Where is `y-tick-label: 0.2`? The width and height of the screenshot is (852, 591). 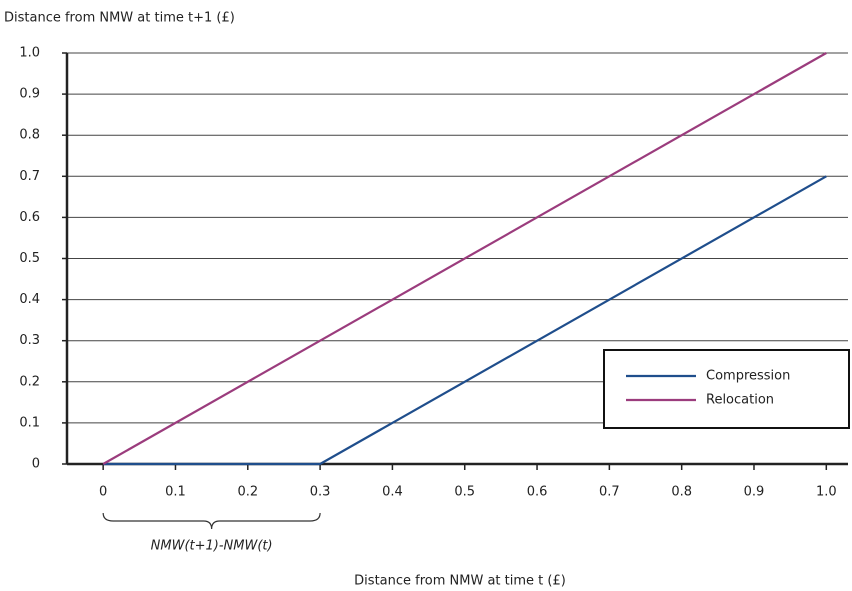
y-tick-label: 0.2 is located at coordinates (29, 381).